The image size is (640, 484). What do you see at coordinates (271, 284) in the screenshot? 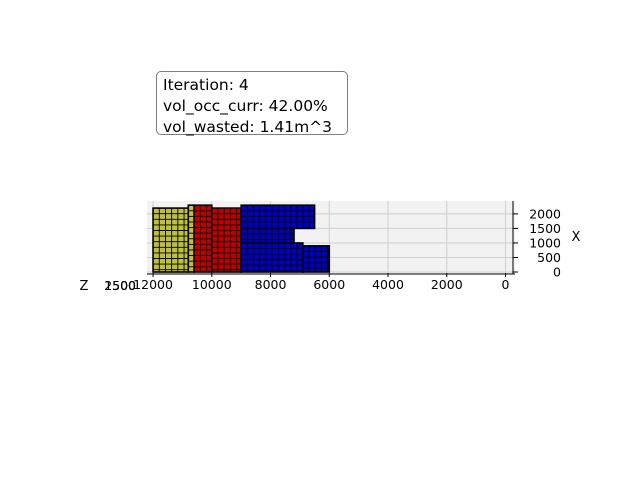
I see `y-tick-label: 8000` at bounding box center [271, 284].